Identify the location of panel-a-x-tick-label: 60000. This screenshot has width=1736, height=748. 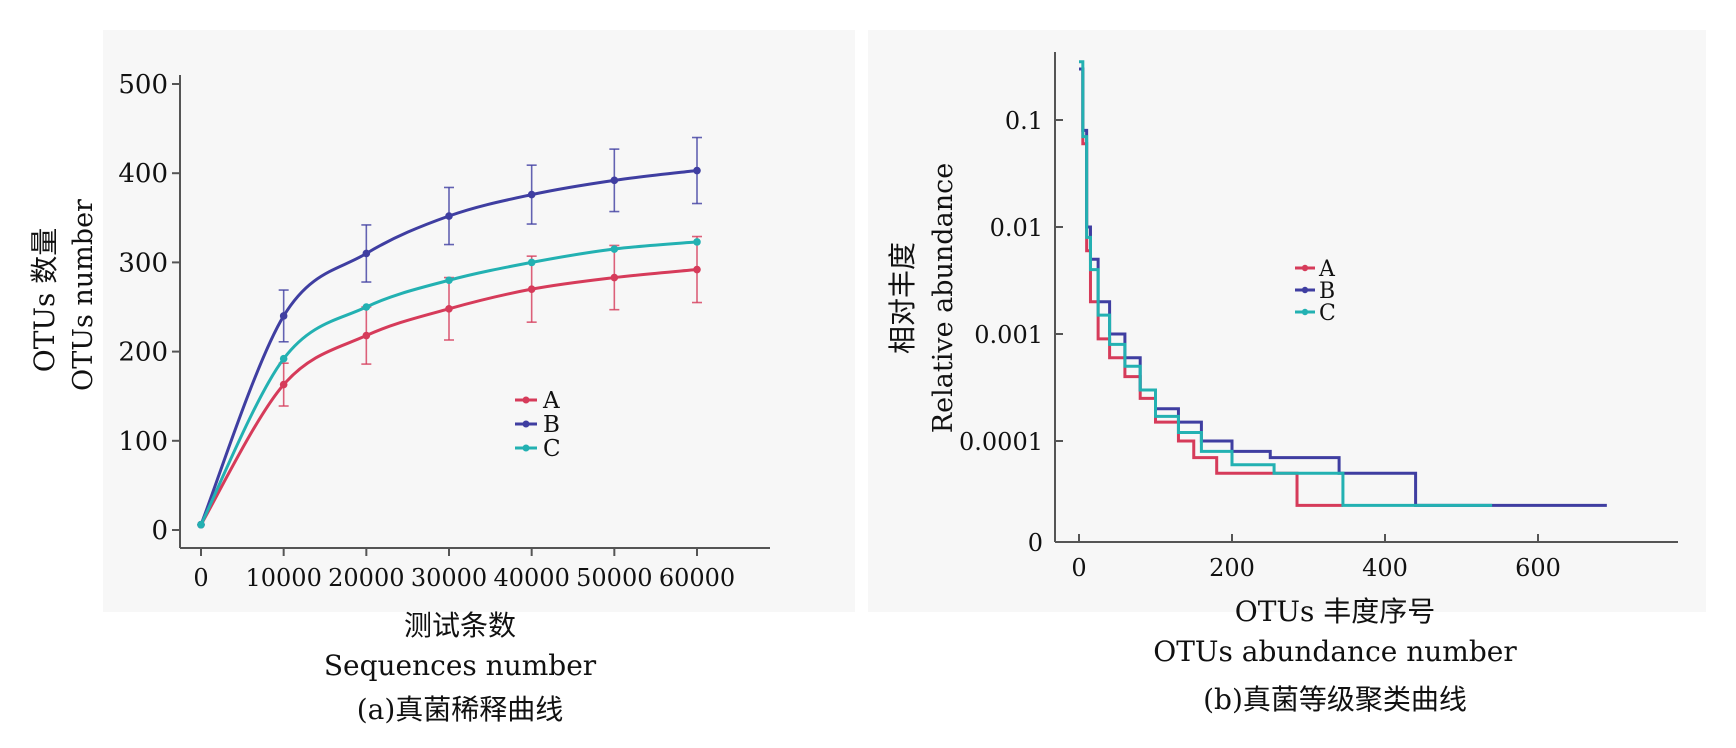
(697, 578).